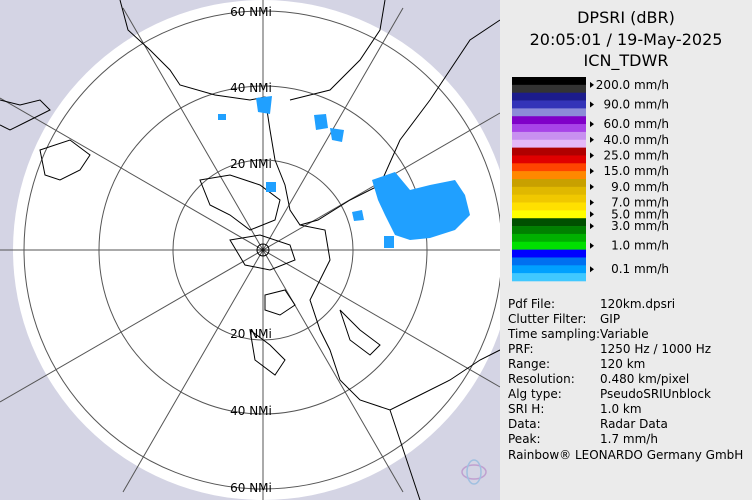 This screenshot has width=752, height=504. I want to click on site-name: ICN_TDWR, so click(626, 61).